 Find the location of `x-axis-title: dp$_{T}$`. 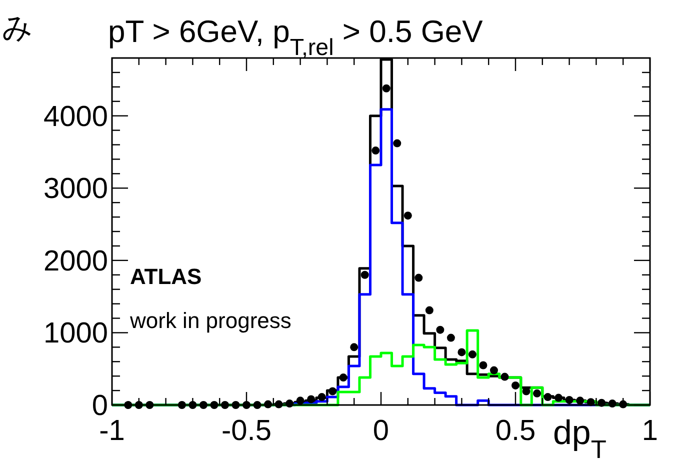

x-axis-title: dp$_{T}$ is located at coordinates (579, 436).